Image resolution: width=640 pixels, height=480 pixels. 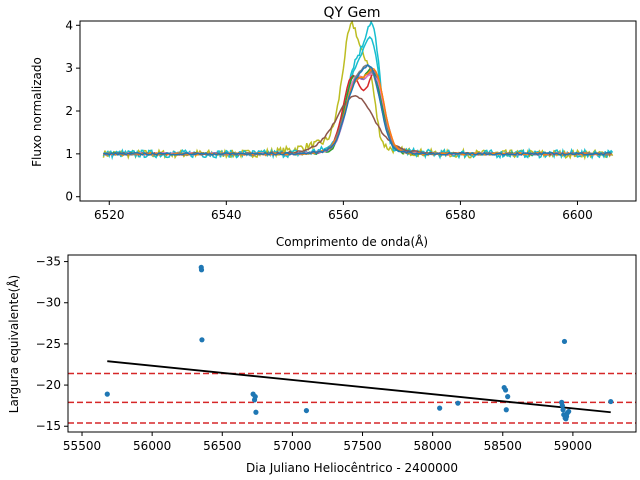 What do you see at coordinates (460, 215) in the screenshot?
I see `top-x-tick-label: 6580` at bounding box center [460, 215].